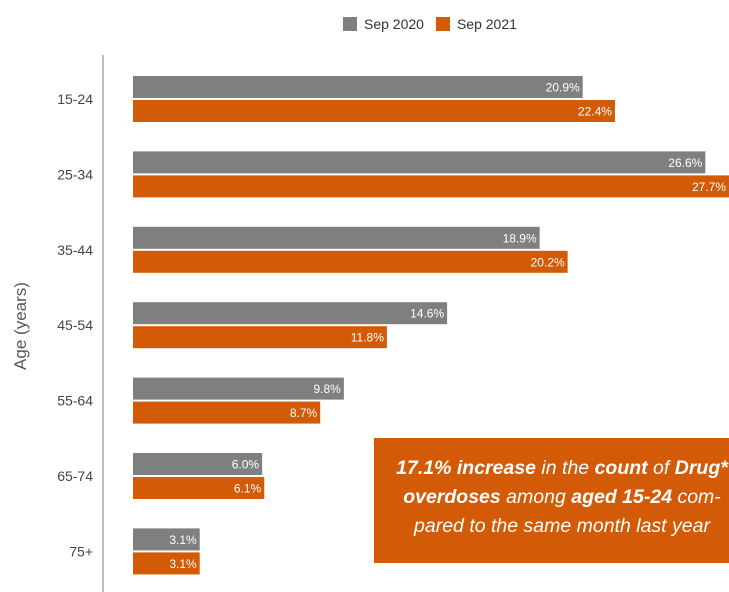  I want to click on legend-swatch-sep-2021, so click(442, 24).